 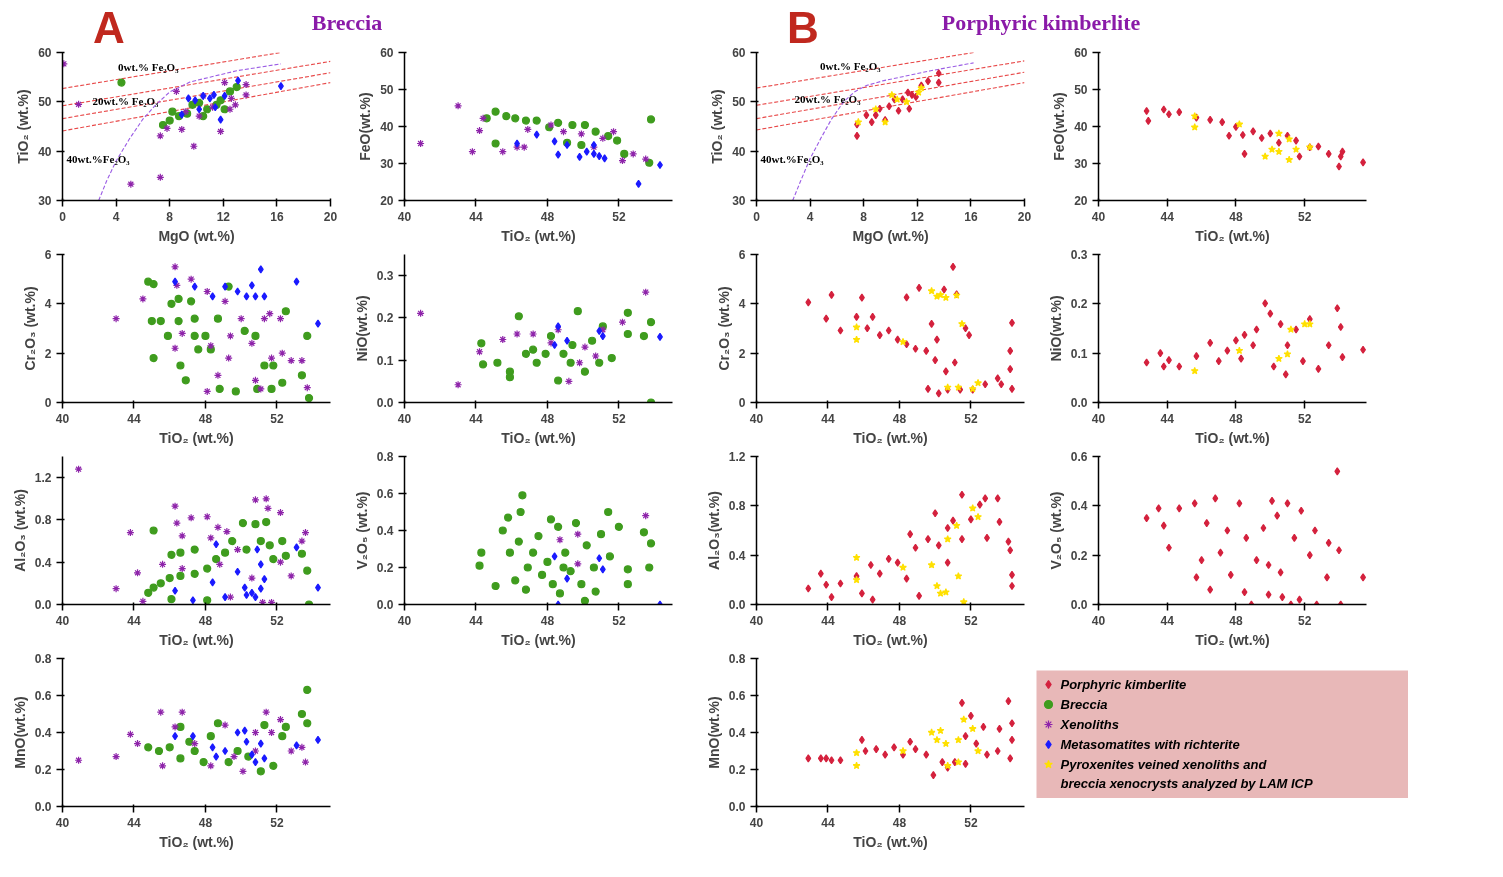 What do you see at coordinates (1041, 22) in the screenshot?
I see `chart-title: Porphyric kimberlite` at bounding box center [1041, 22].